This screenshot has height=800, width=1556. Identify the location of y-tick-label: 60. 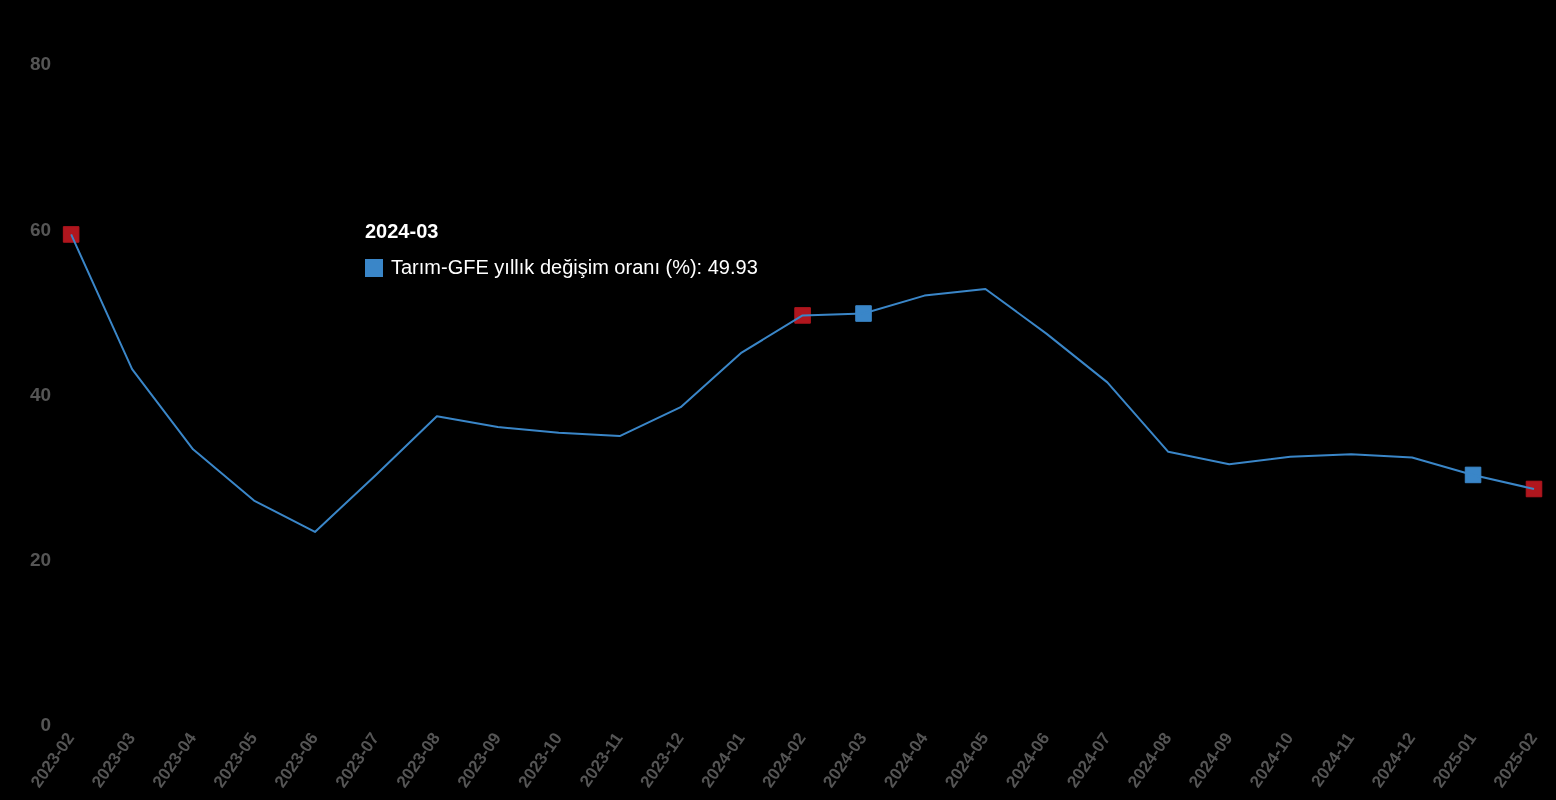
(40, 229).